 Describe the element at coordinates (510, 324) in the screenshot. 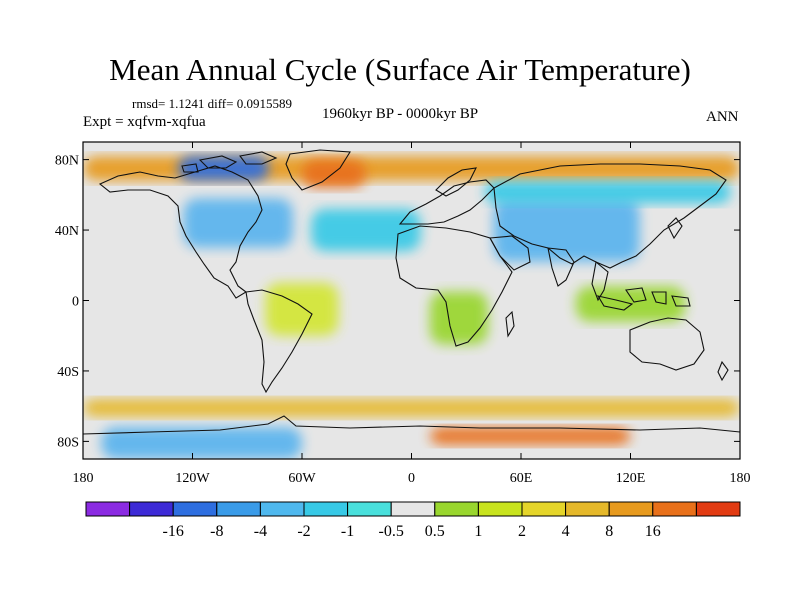

I see `coast-madagascar` at that location.